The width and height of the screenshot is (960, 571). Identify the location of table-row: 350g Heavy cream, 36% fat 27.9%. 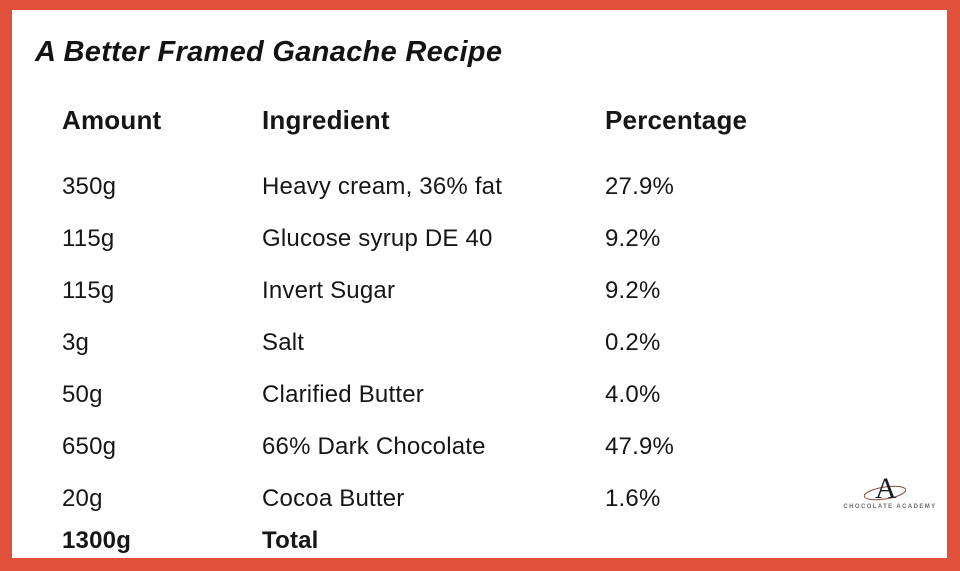
(494, 187).